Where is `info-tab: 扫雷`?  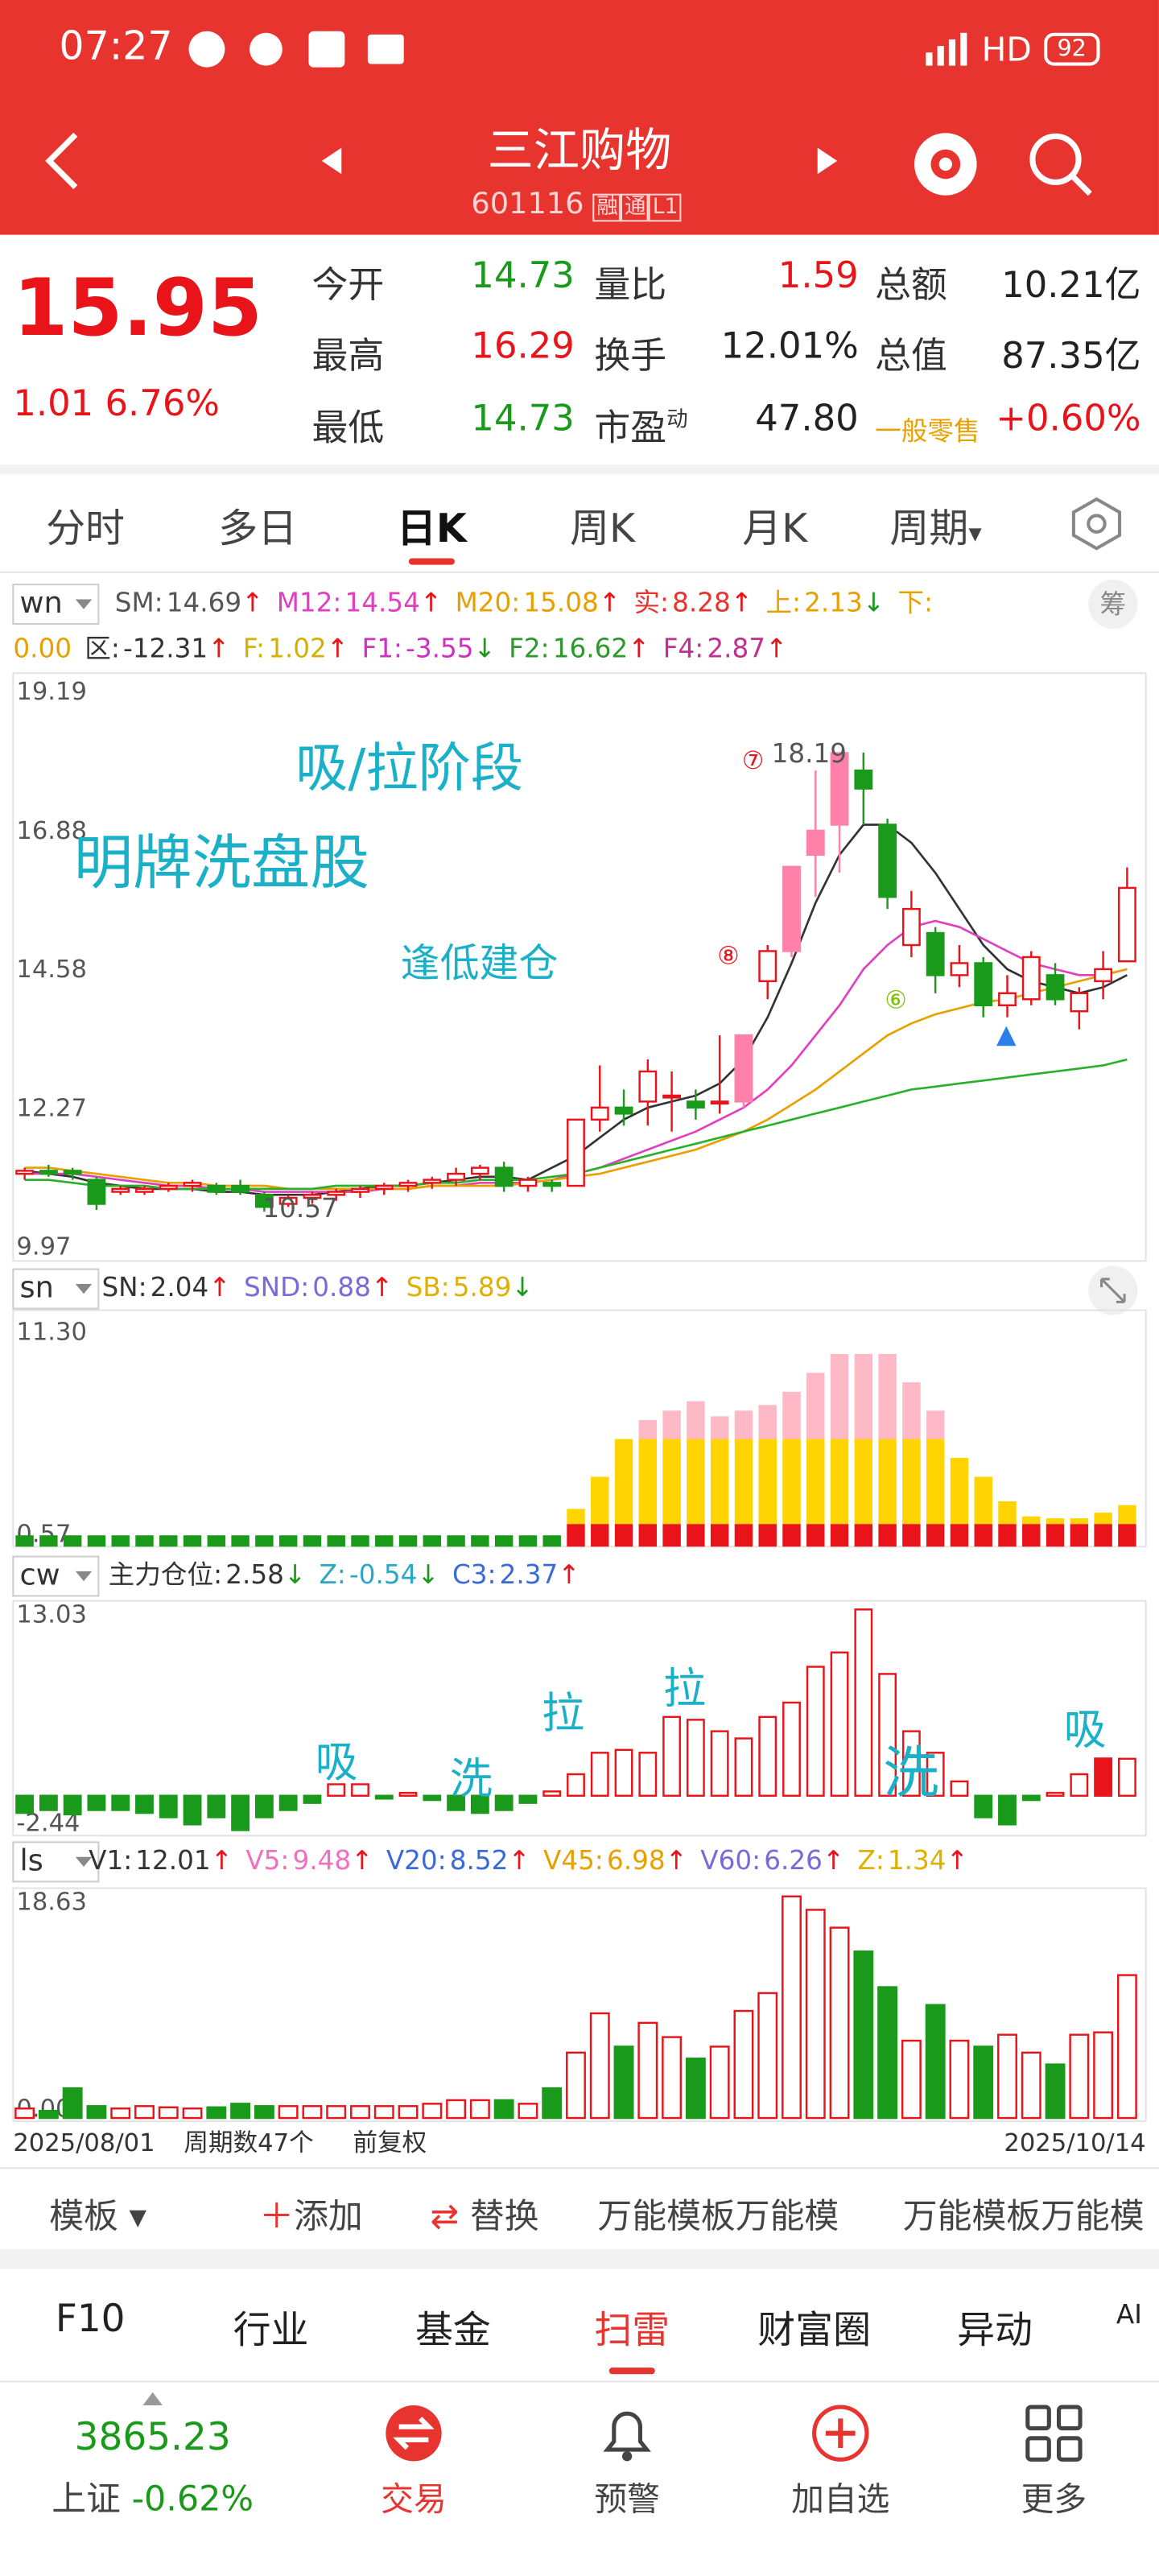 info-tab: 扫雷 is located at coordinates (632, 2331).